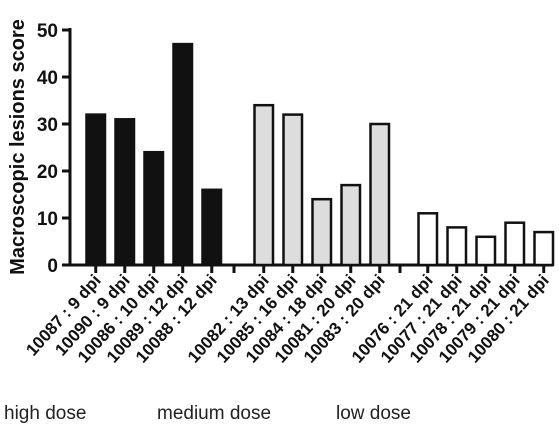 The height and width of the screenshot is (434, 559). What do you see at coordinates (18, 147) in the screenshot?
I see `y-axis-label: Macroscopic lesions score` at bounding box center [18, 147].